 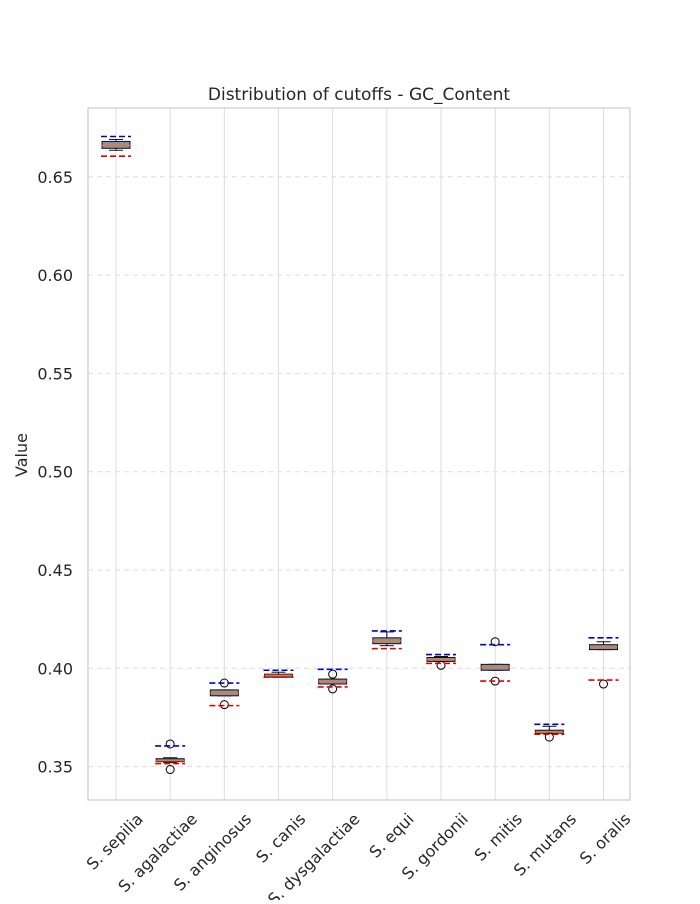 I want to click on x-tick-label: S. mitis, so click(x=498, y=836).